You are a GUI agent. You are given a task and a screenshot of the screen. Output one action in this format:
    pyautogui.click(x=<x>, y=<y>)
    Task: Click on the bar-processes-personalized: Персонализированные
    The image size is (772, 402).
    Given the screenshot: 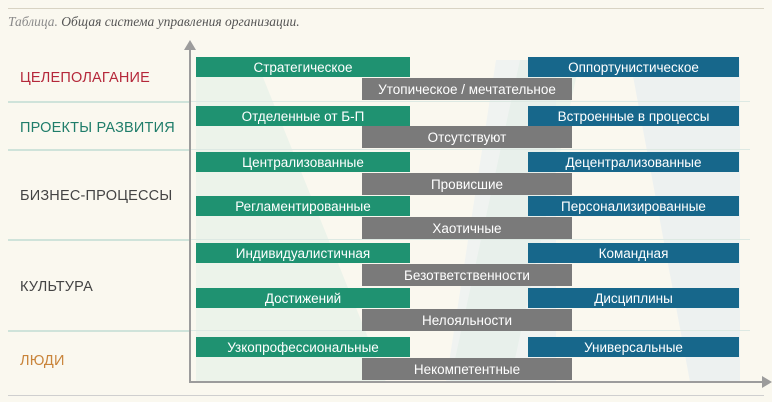 What is the action you would take?
    pyautogui.click(x=633, y=206)
    